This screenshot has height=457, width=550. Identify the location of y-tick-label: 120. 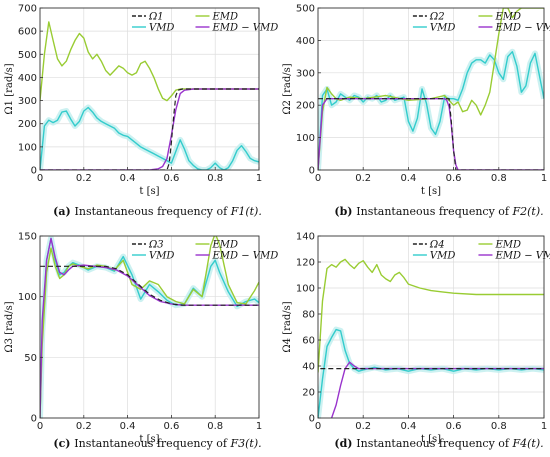
(305, 263).